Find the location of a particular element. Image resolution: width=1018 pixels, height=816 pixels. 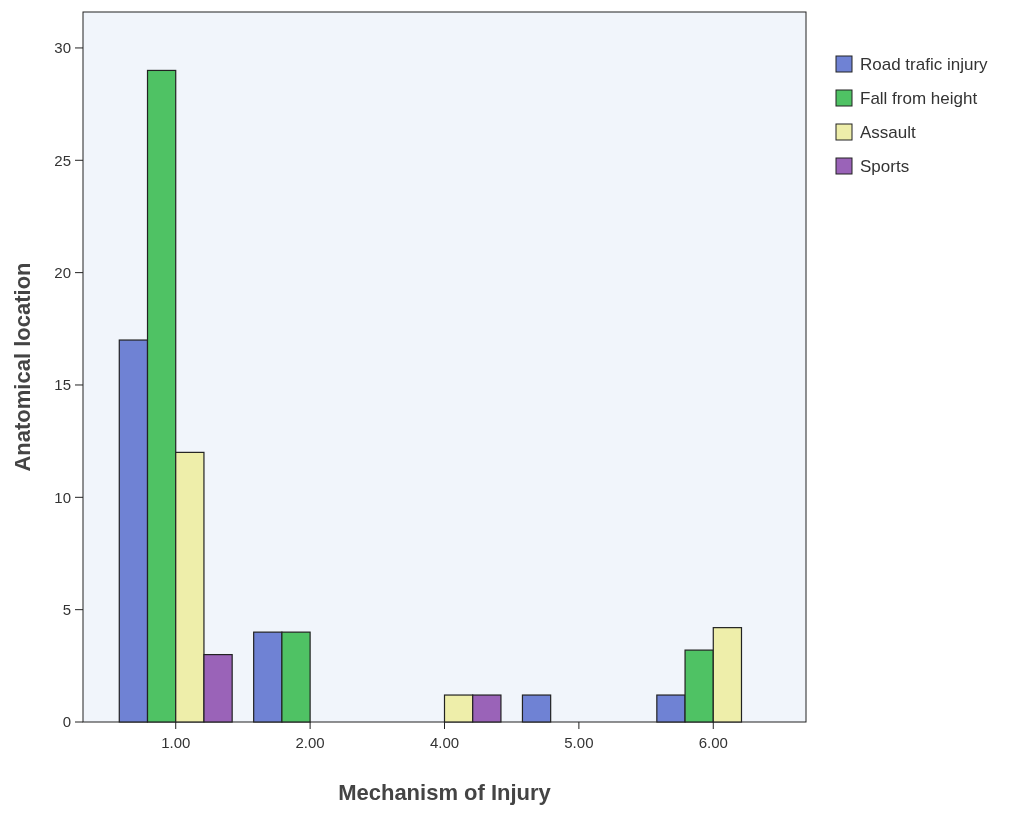

x-tick-label: 2.00 is located at coordinates (310, 742).